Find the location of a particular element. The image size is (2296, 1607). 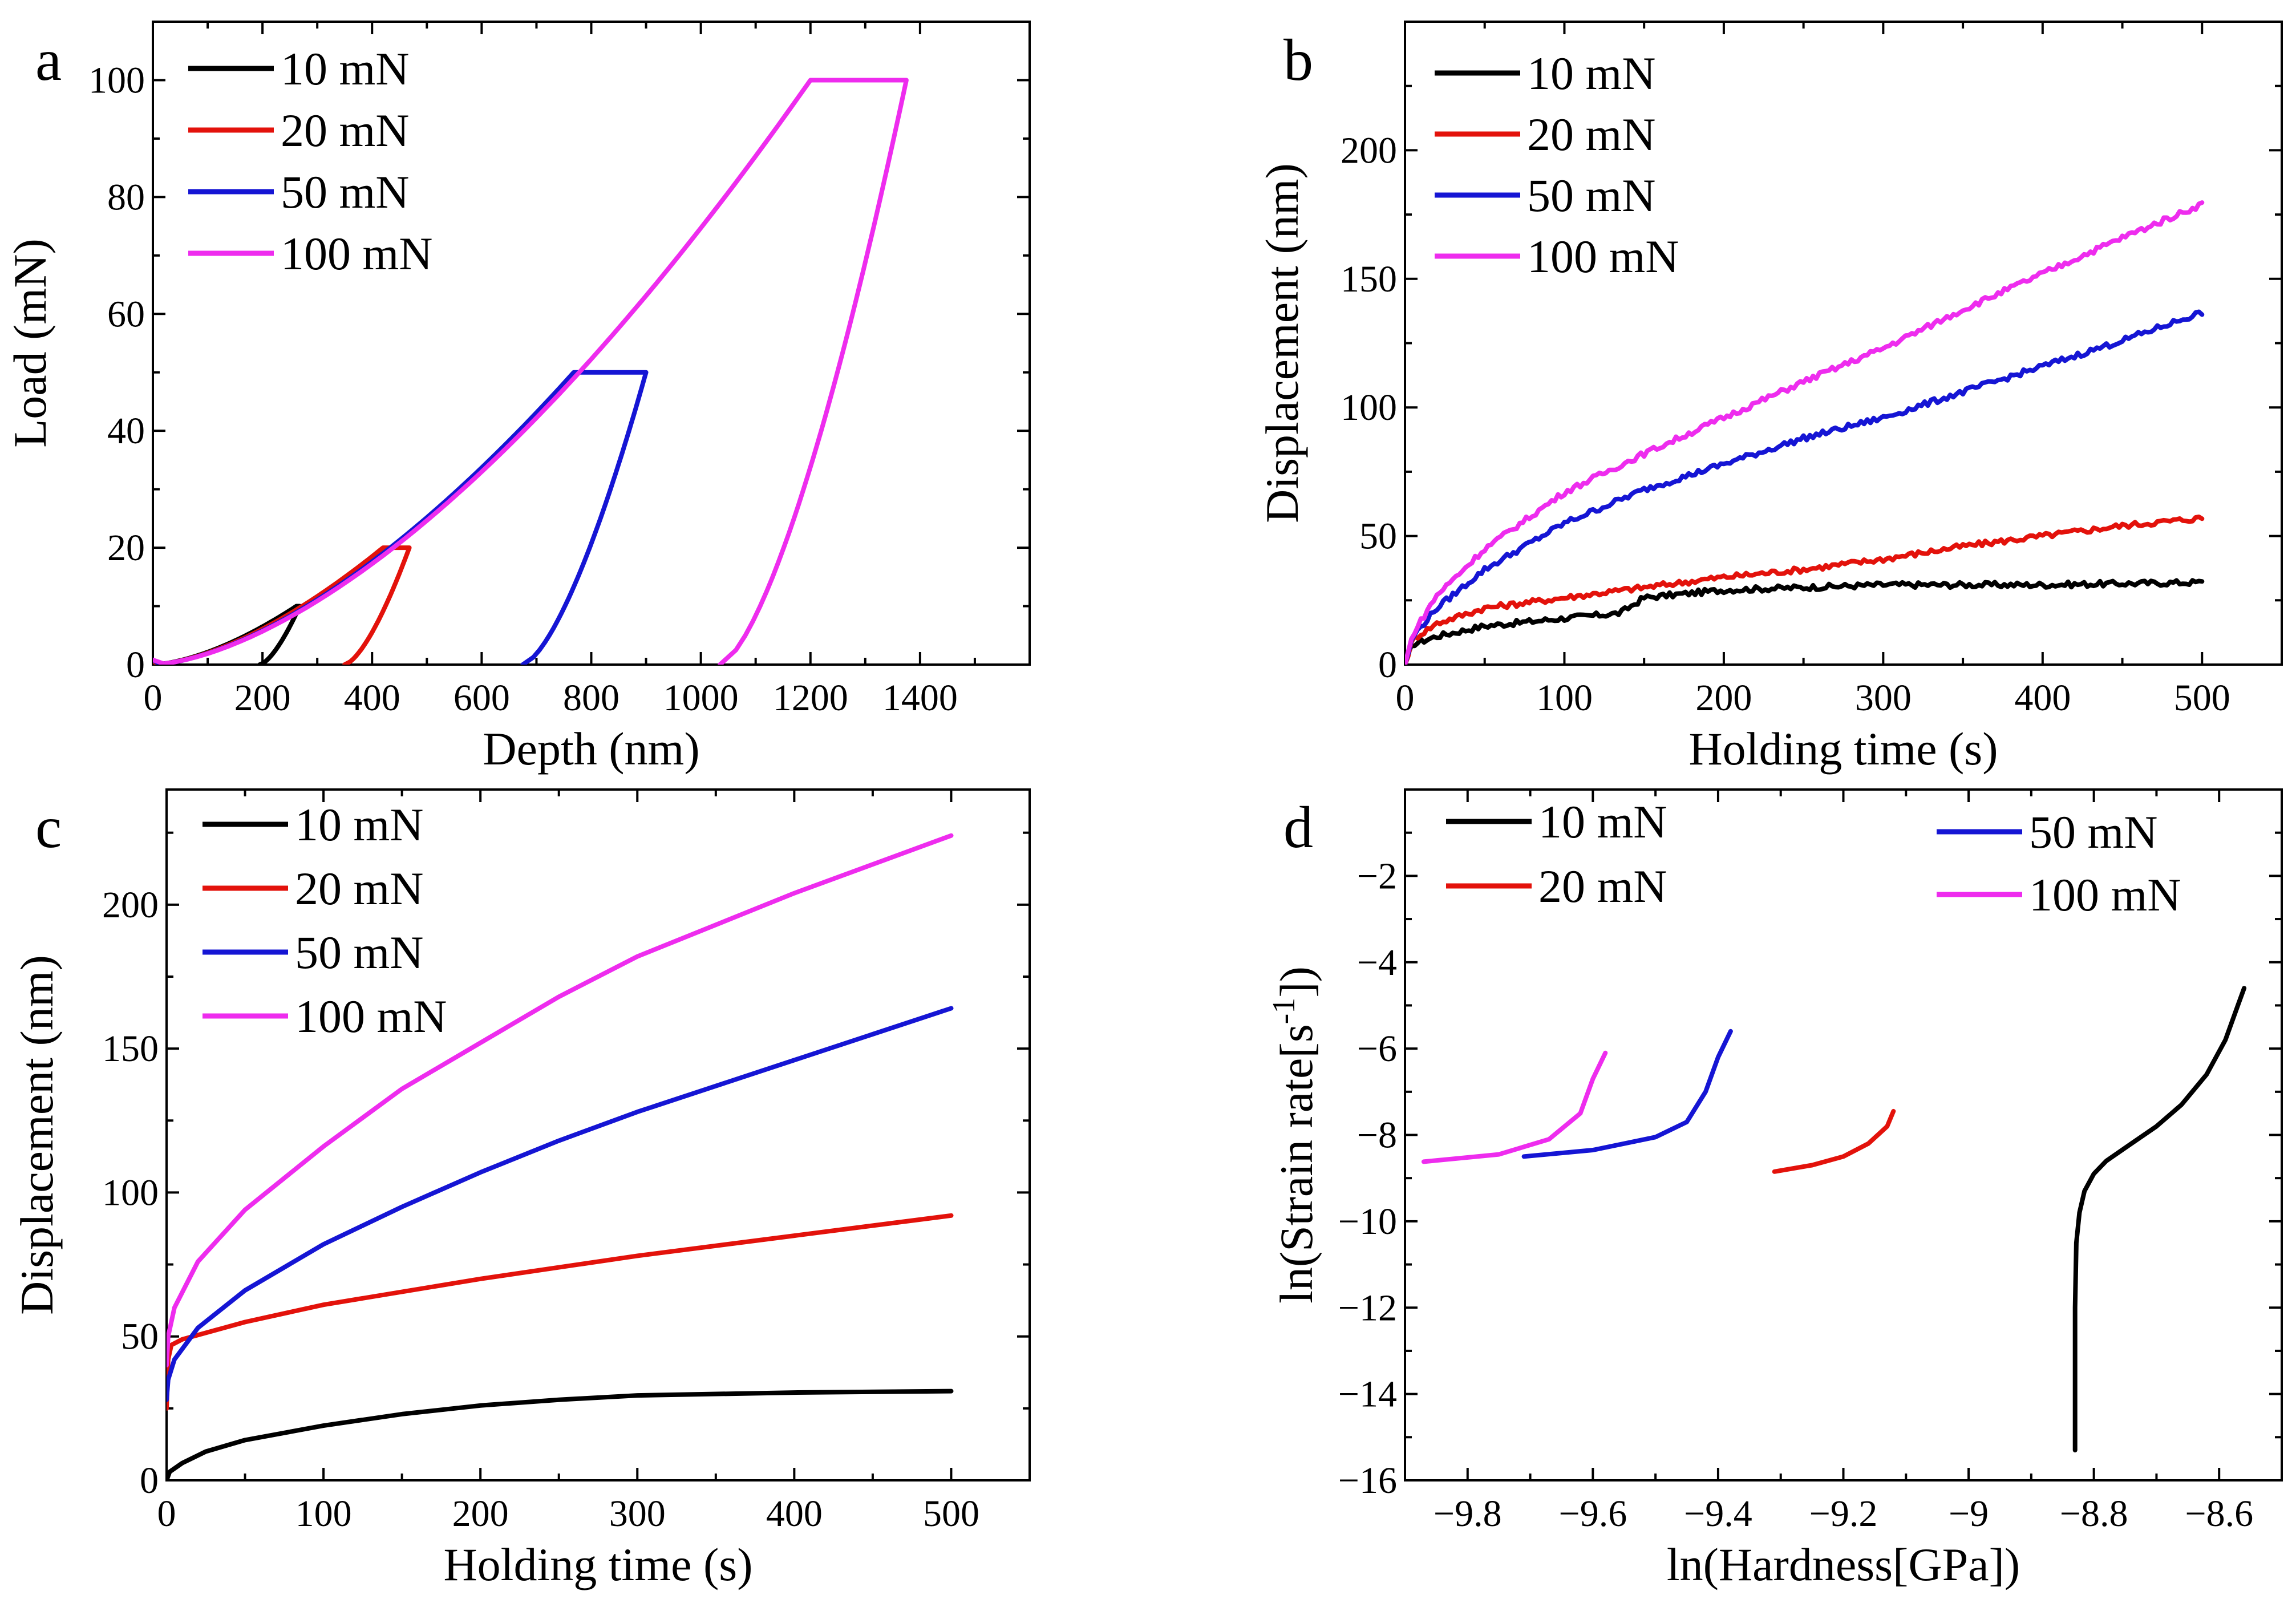

y-tick-label: −14 is located at coordinates (1367, 1394).